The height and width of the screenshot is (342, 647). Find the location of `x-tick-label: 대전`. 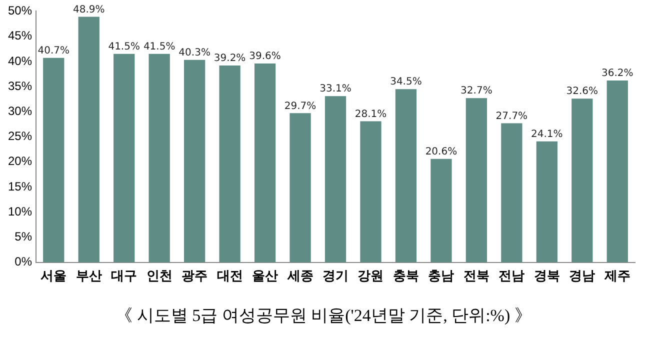

x-tick-label: 대전 is located at coordinates (229, 275).